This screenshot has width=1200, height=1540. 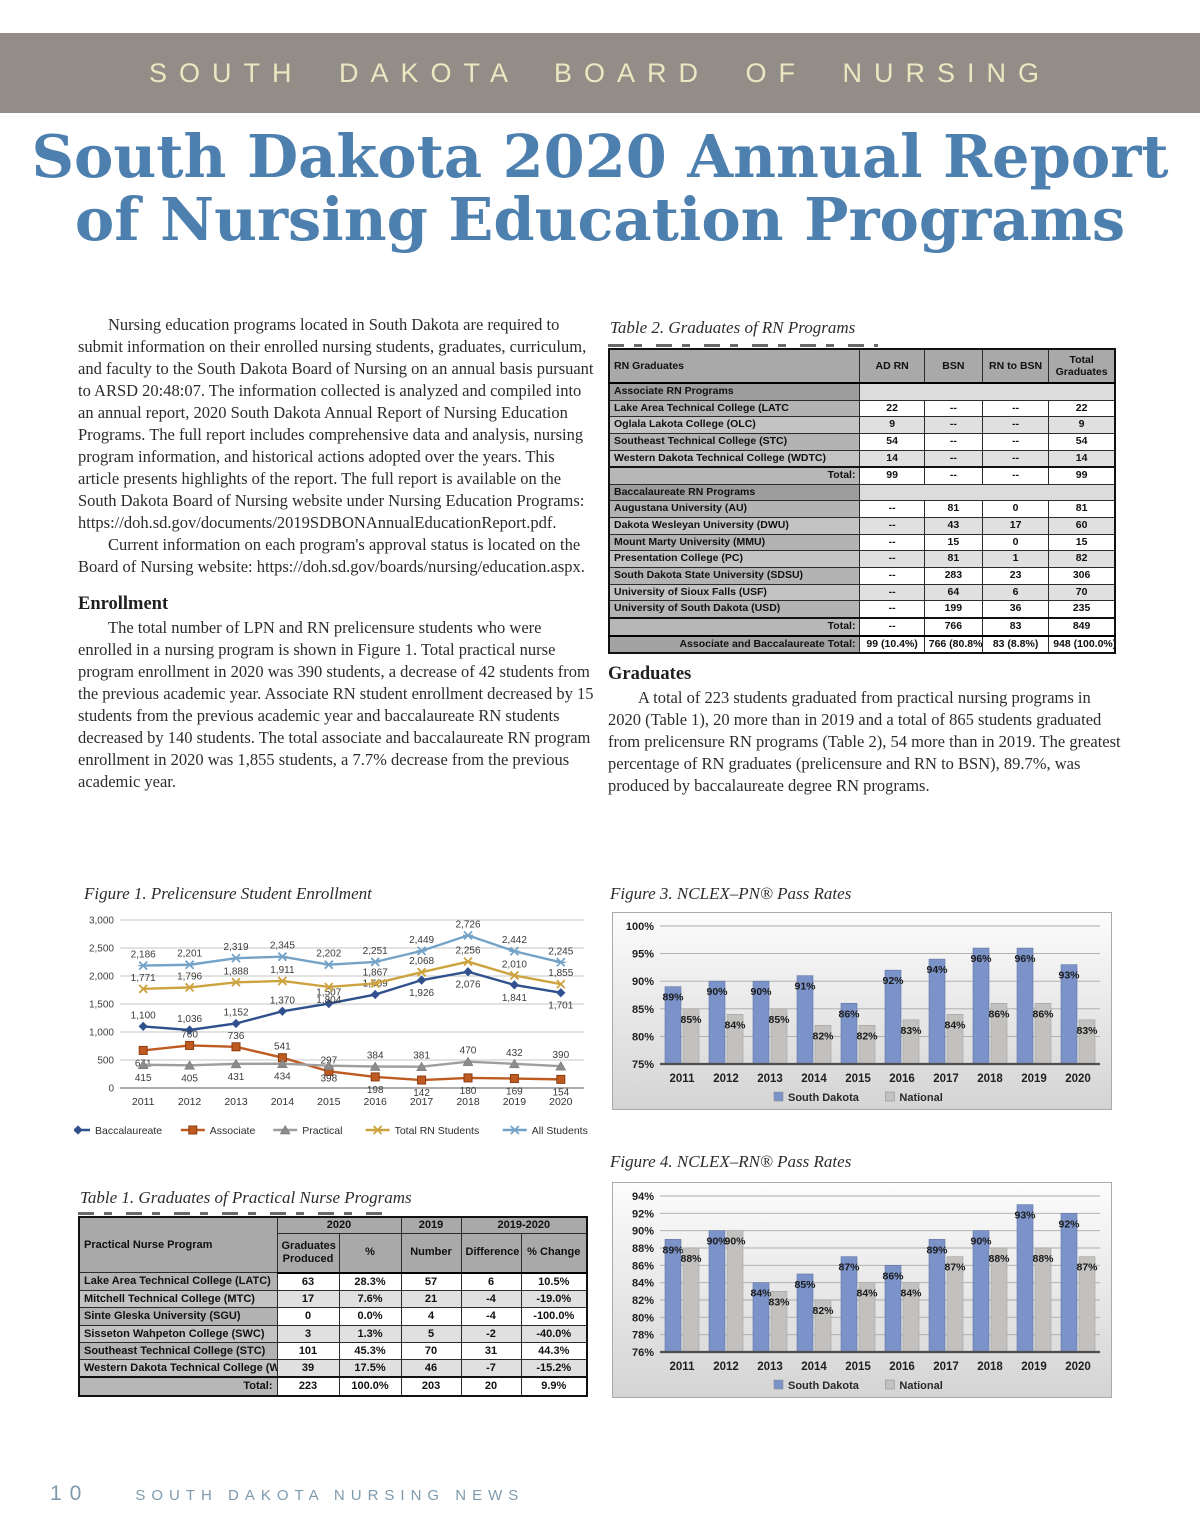 What do you see at coordinates (189, 1019) in the screenshot?
I see `svg-text: 1,036` at bounding box center [189, 1019].